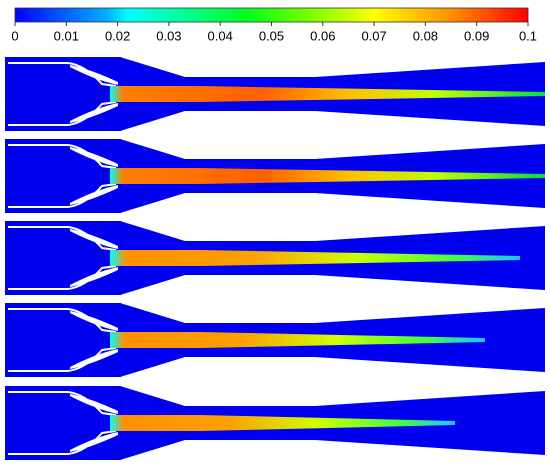 The width and height of the screenshot is (550, 476). I want to click on tick-label: 0.05, so click(271, 35).